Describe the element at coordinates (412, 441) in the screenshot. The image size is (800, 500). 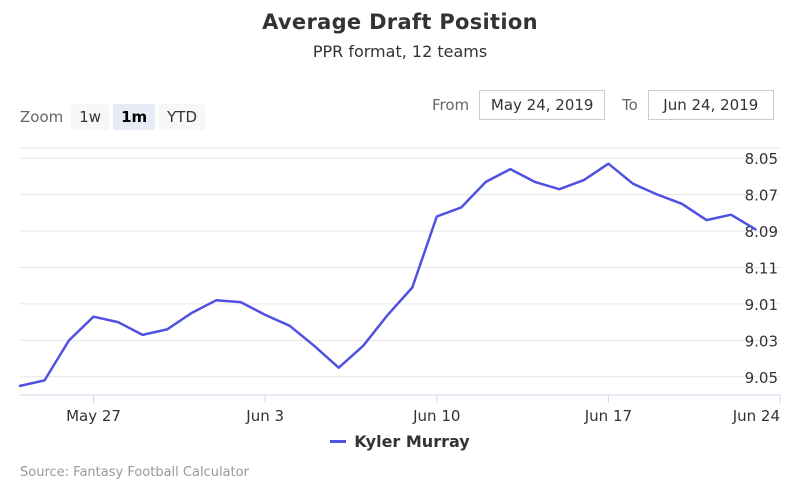
I see `legend-series-name: Kyler Murray` at that location.